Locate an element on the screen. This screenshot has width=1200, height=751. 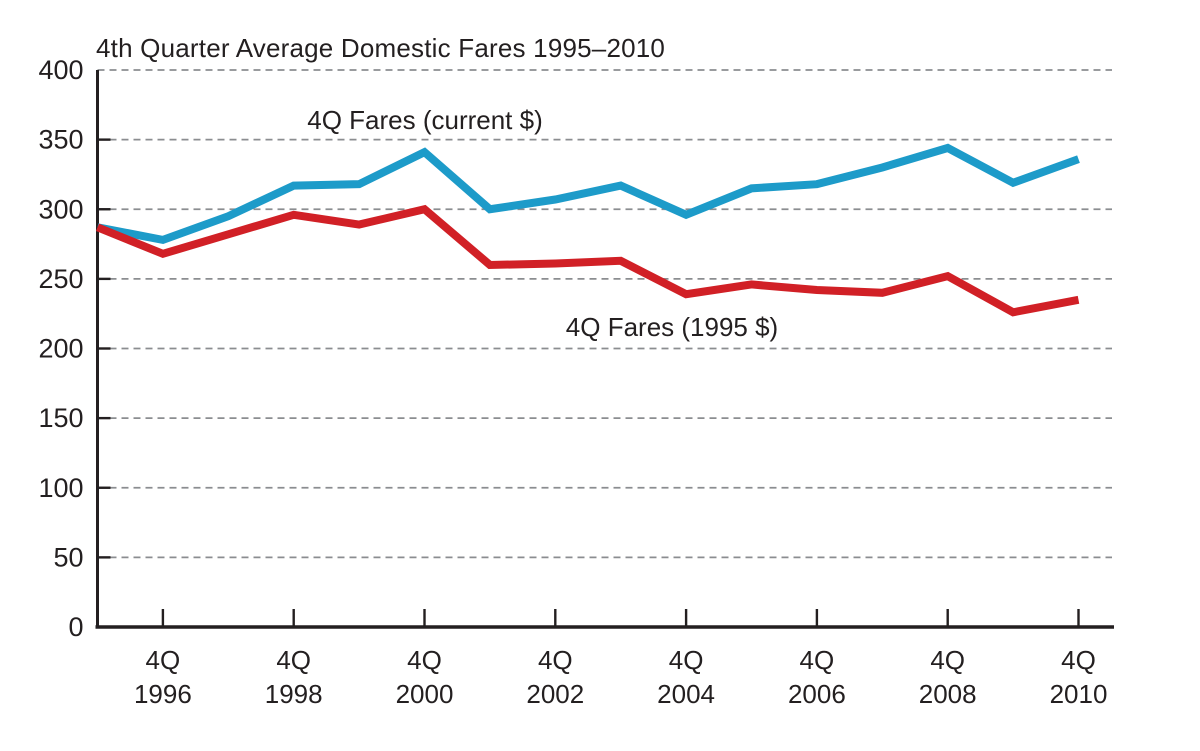
x-axis-tick-label-year: 1996 is located at coordinates (163, 694).